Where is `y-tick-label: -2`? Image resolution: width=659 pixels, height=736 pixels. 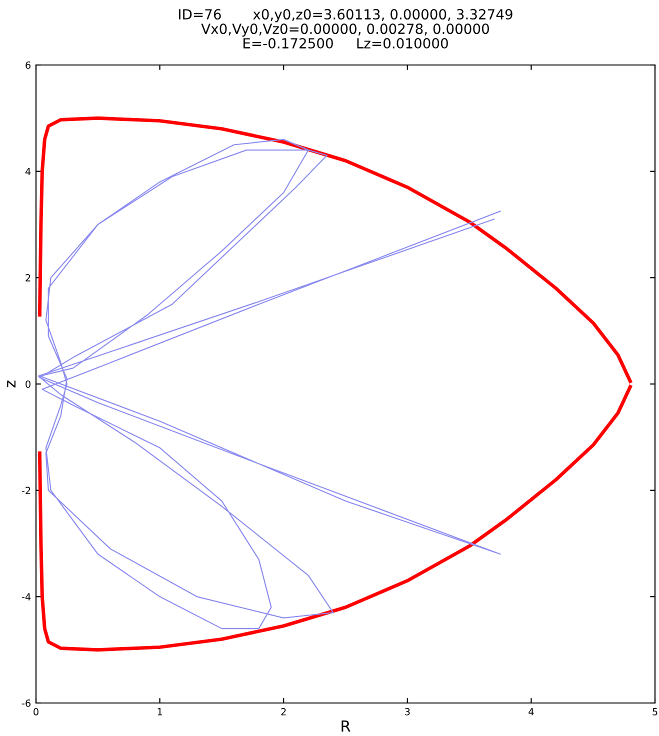
y-tick-label: -2 is located at coordinates (26, 490).